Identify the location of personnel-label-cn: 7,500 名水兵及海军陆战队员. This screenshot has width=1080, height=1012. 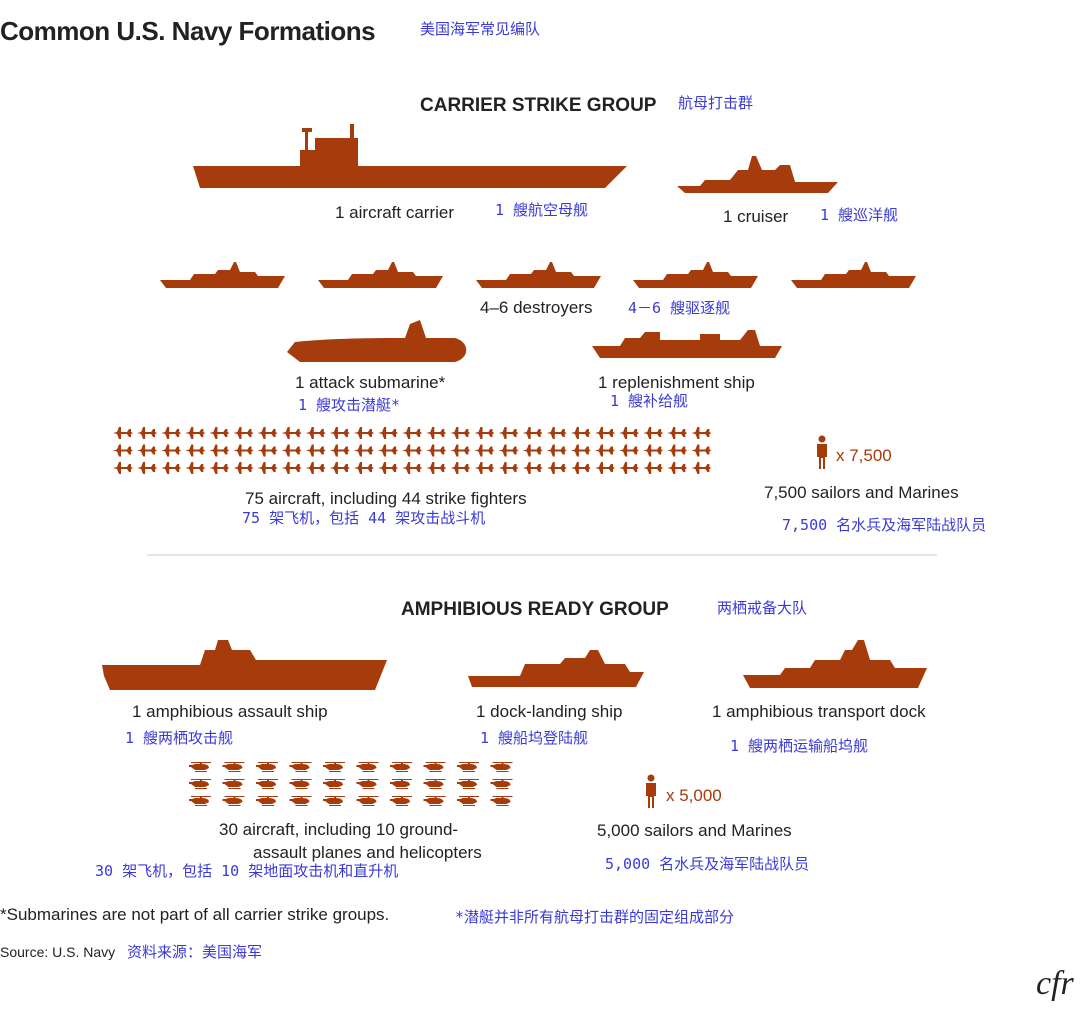
(884, 525).